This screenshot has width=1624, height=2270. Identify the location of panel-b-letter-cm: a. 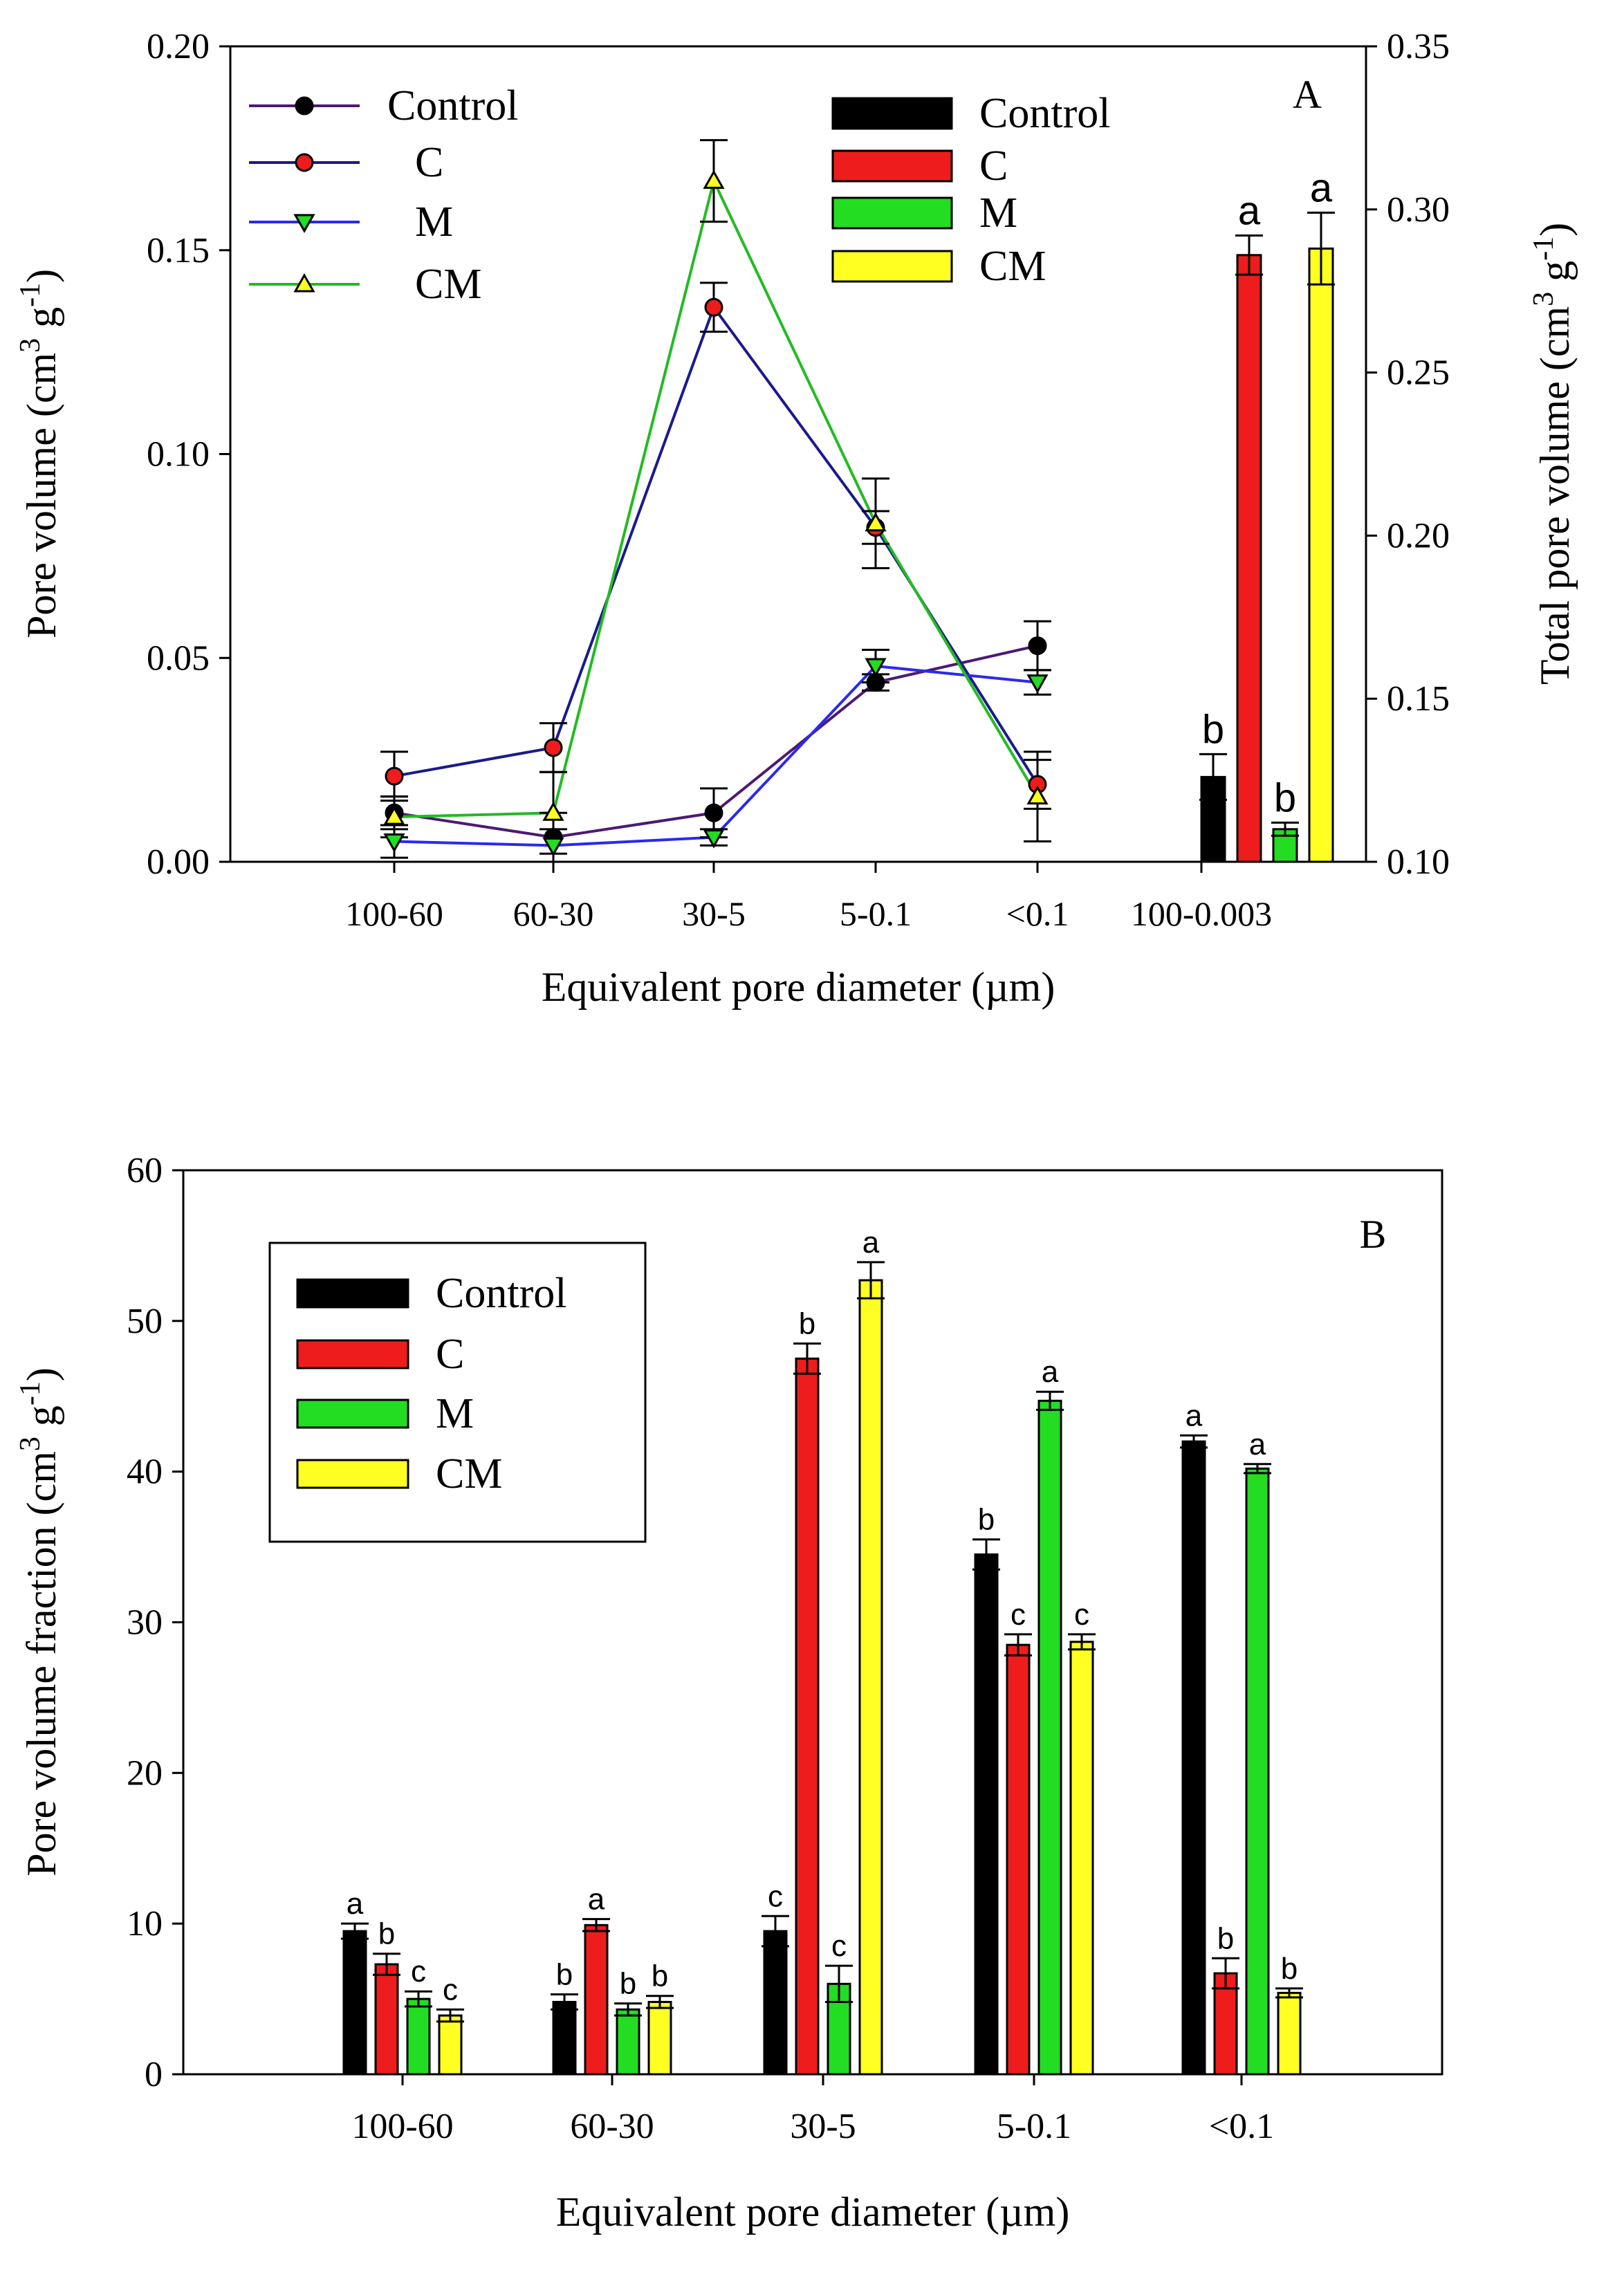
(871, 1242).